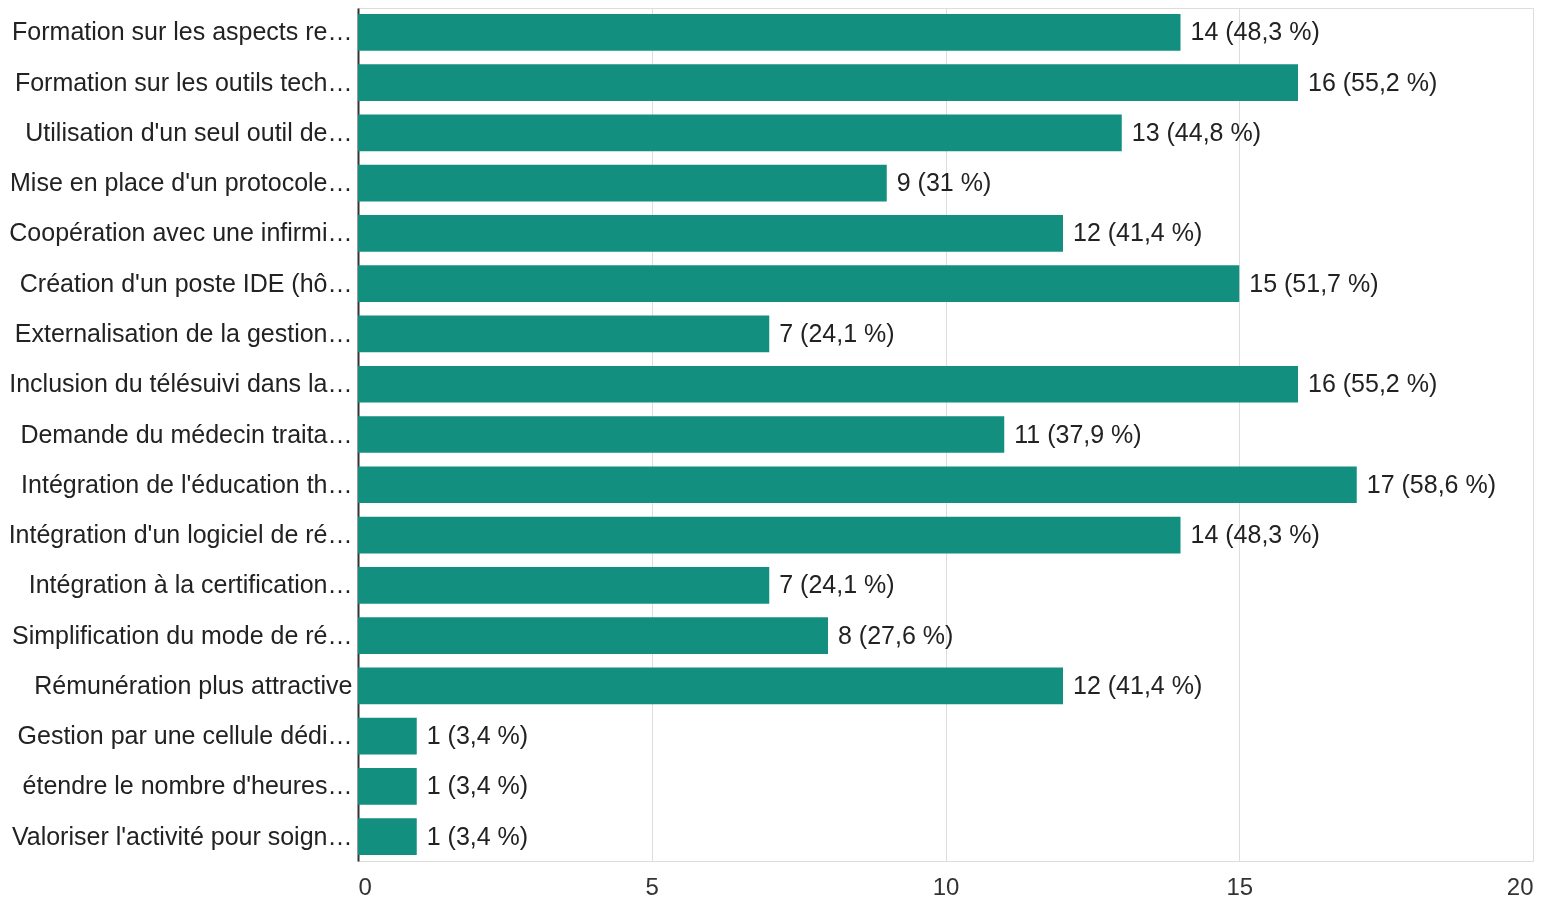 Image resolution: width=1557 pixels, height=905 pixels. I want to click on data-label: 8 (27,6 %), so click(896, 634).